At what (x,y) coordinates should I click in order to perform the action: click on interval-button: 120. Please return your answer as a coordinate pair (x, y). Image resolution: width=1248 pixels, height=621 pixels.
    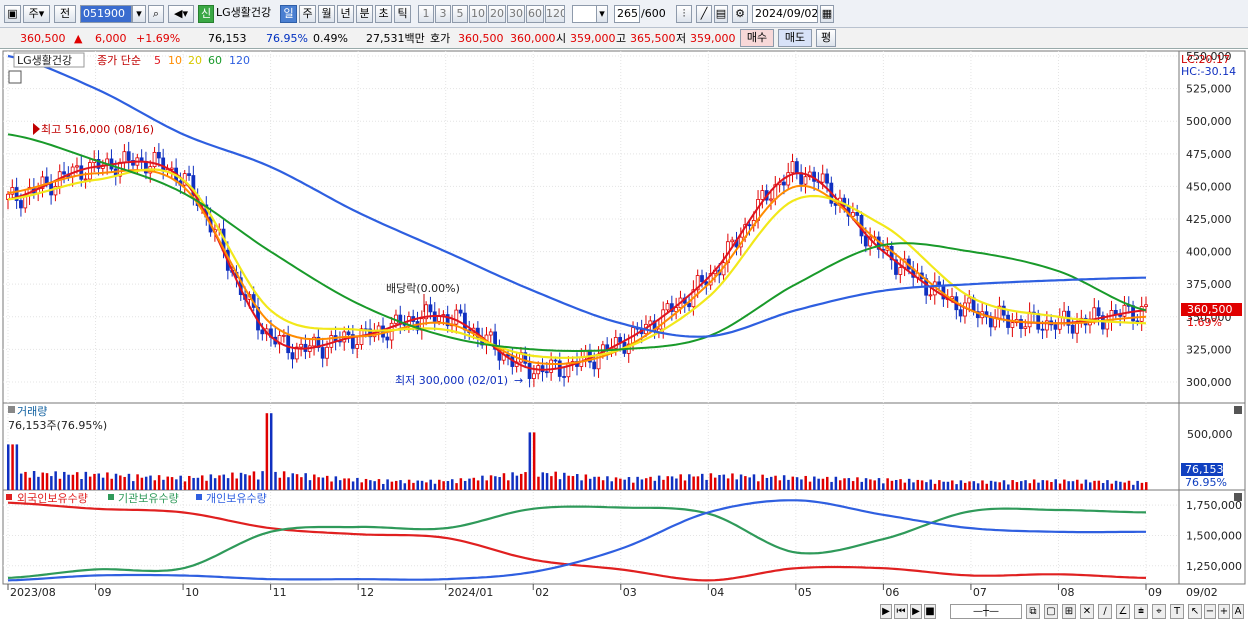
    Looking at the image, I should click on (555, 14).